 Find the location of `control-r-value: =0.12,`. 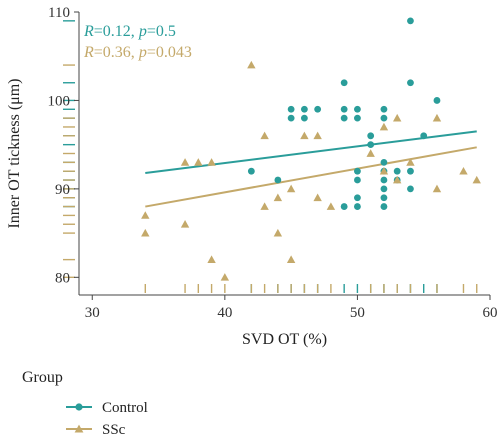

control-r-value: =0.12, is located at coordinates (116, 31).